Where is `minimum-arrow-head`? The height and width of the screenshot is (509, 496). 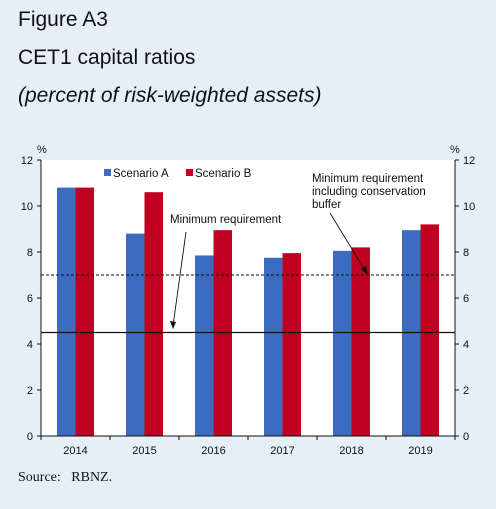 minimum-arrow-head is located at coordinates (173, 325).